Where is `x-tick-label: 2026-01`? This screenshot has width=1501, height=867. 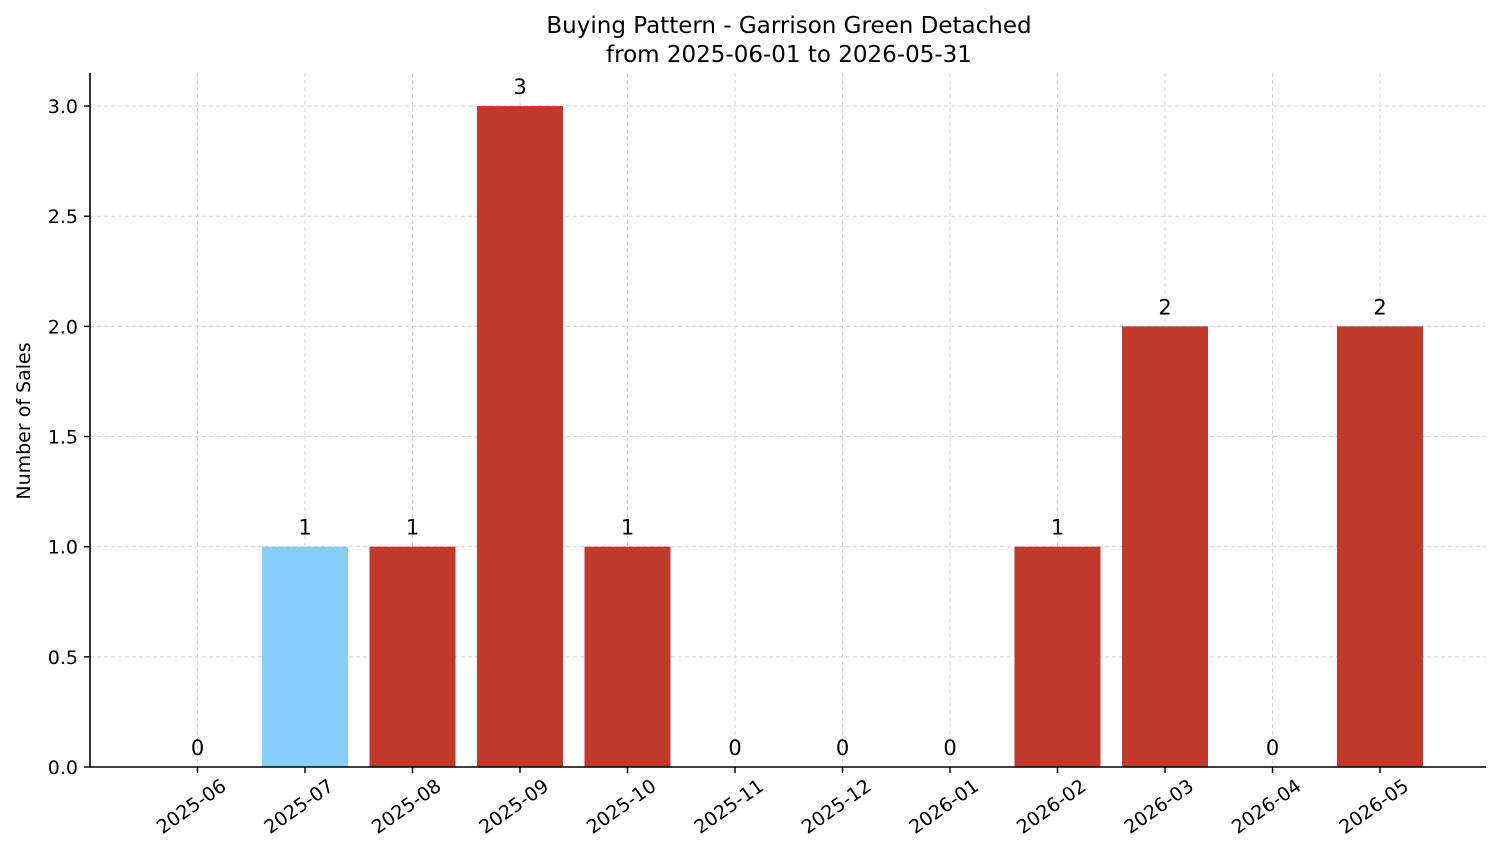
x-tick-label: 2026-01 is located at coordinates (944, 807).